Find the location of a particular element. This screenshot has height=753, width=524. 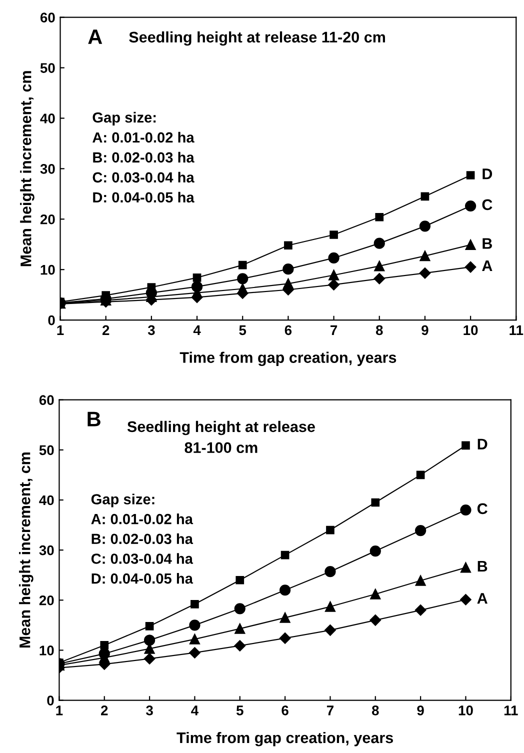

text: Seedling height at release 81-100 cm is located at coordinates (221, 437).